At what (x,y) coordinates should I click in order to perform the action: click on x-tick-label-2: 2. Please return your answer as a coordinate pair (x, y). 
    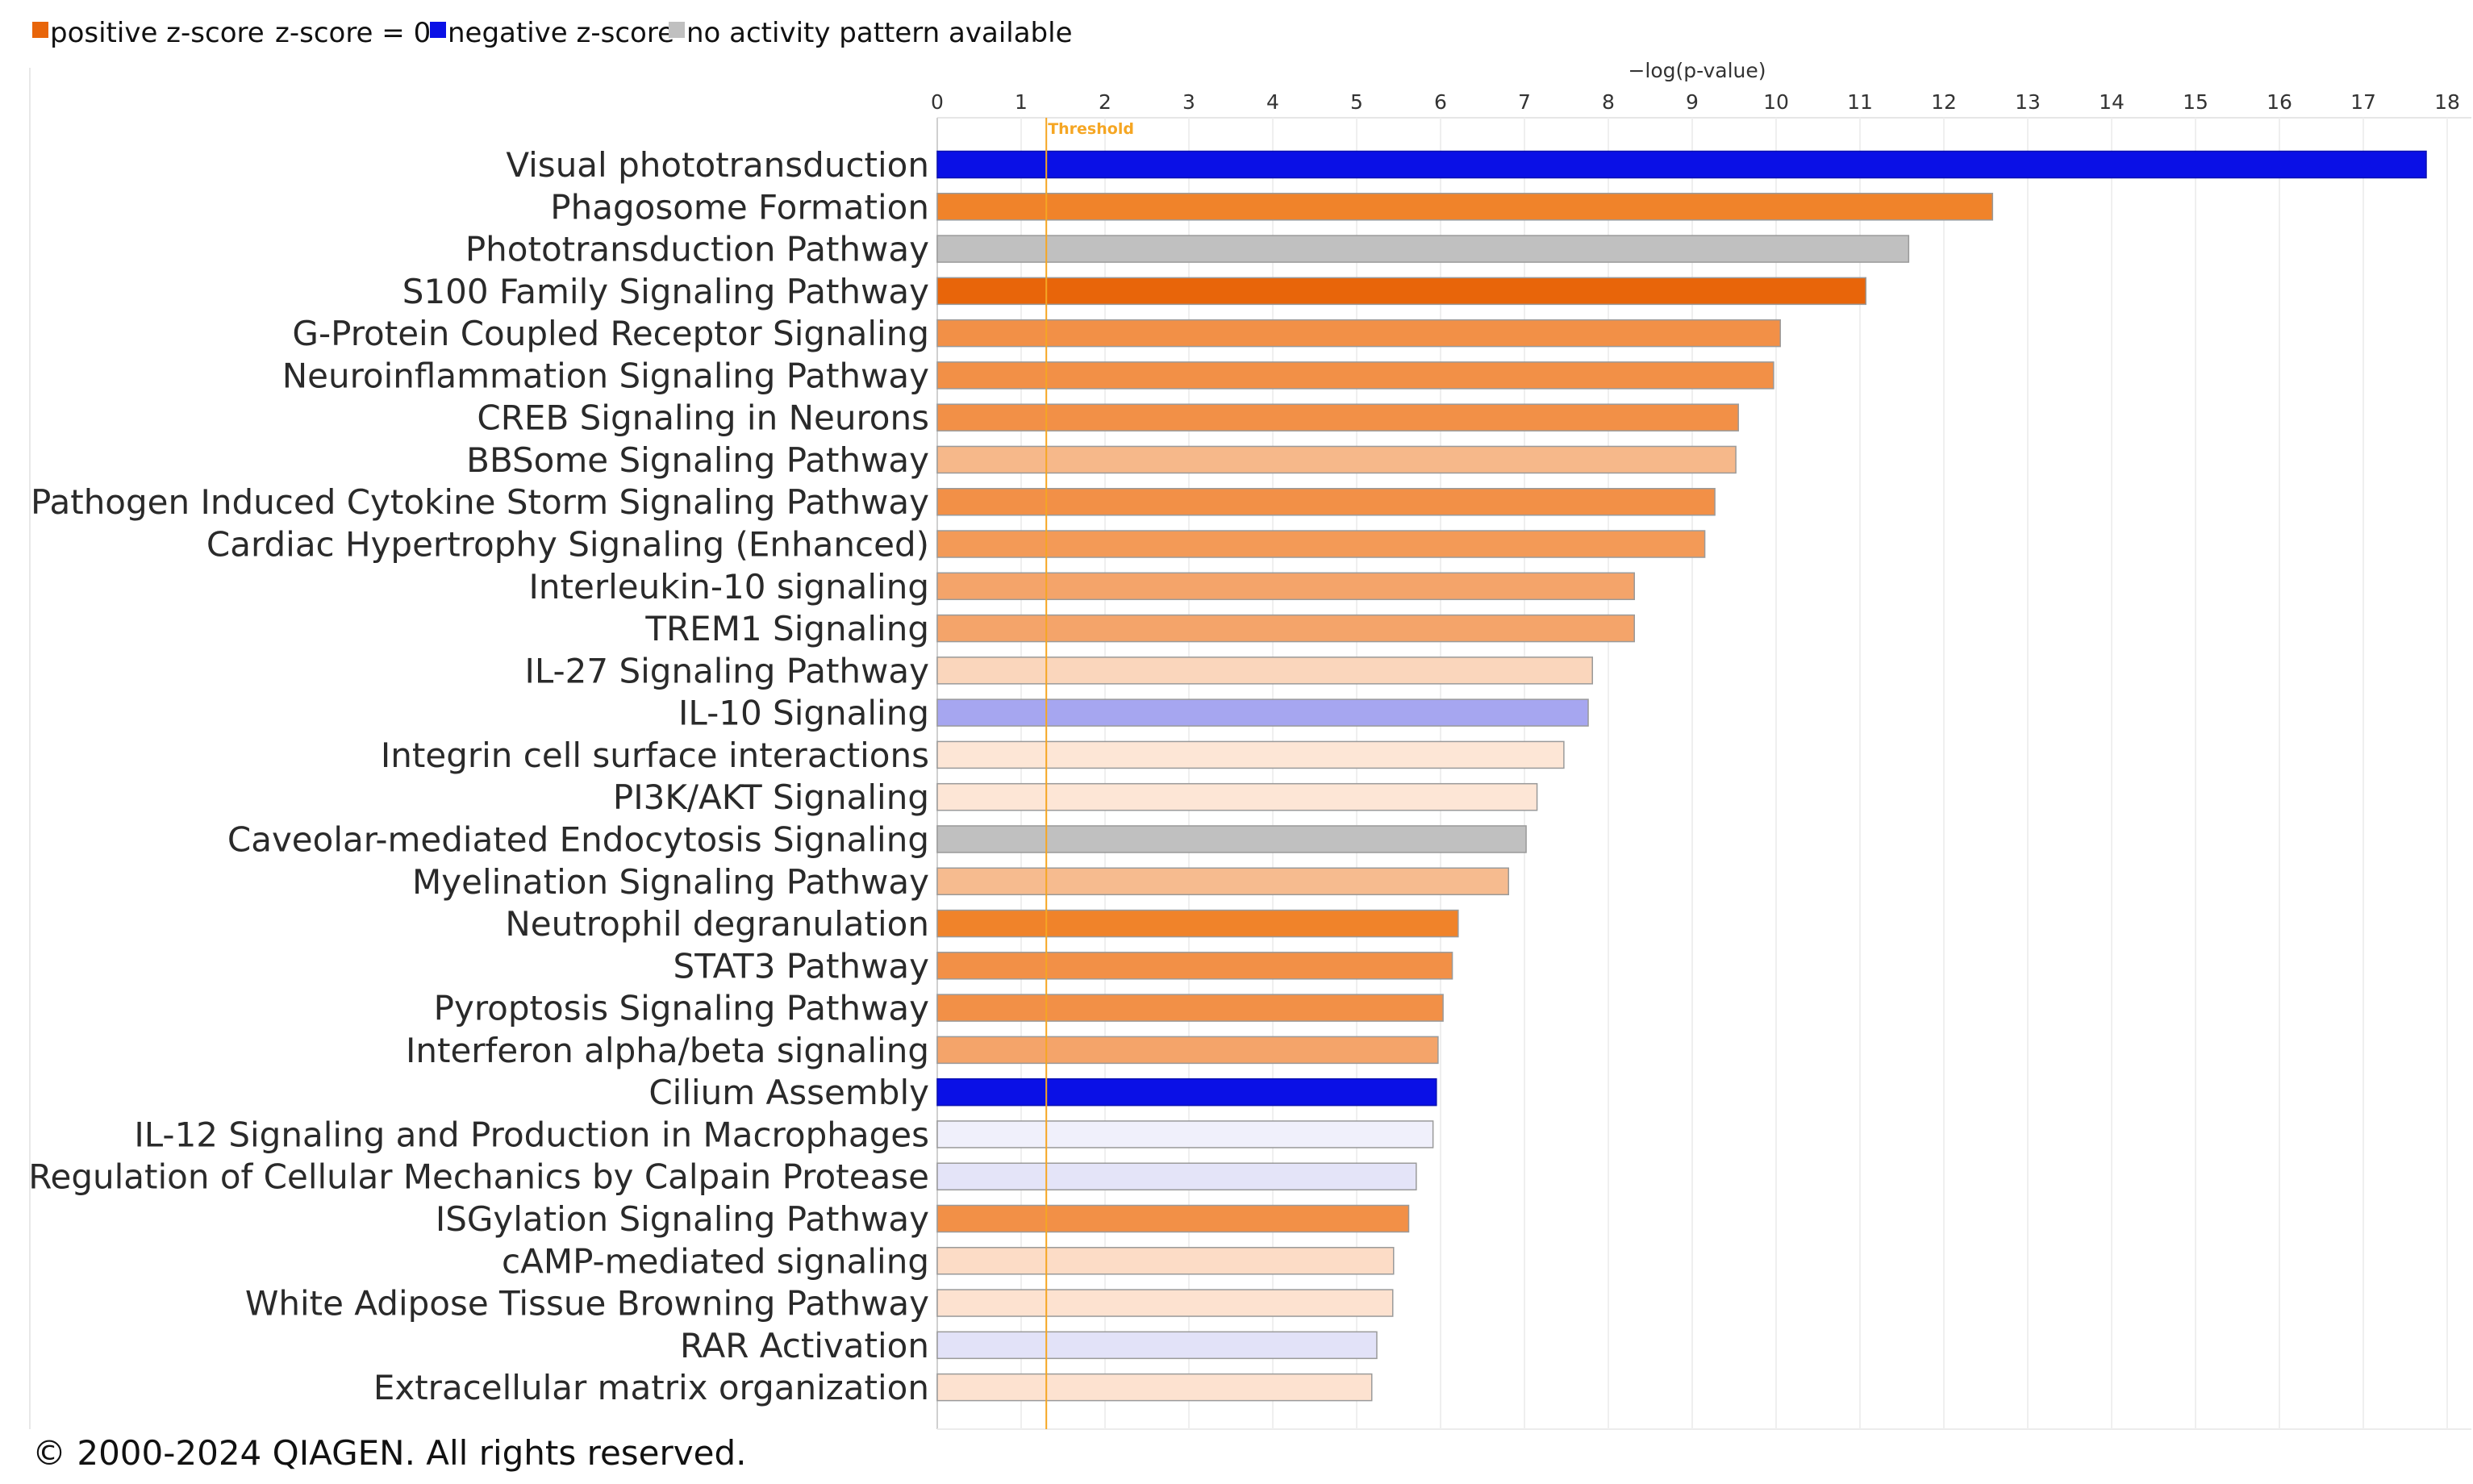
    Looking at the image, I should click on (1105, 102).